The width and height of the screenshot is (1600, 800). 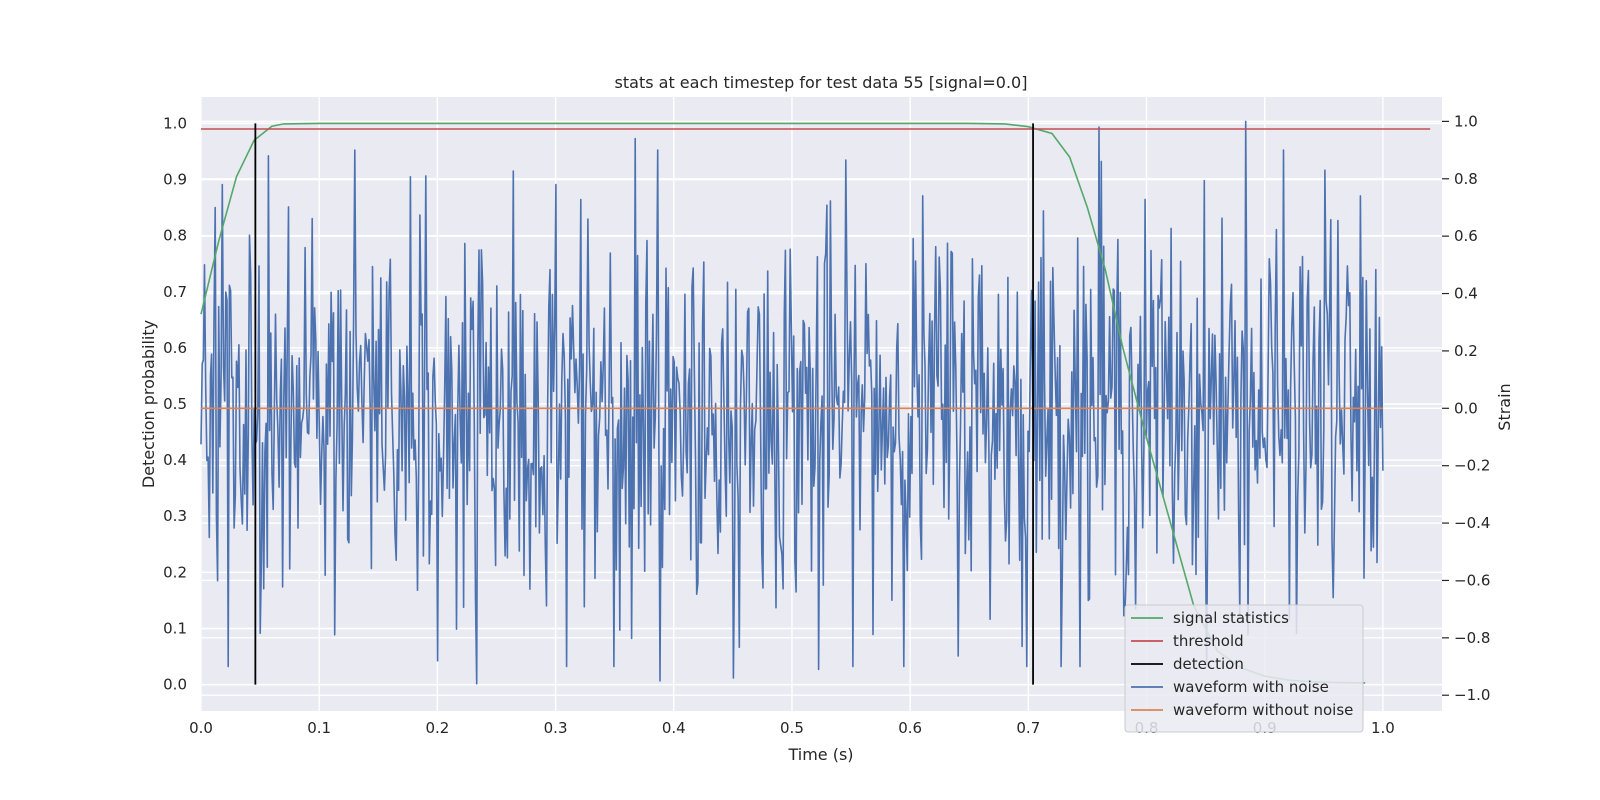 What do you see at coordinates (792, 728) in the screenshot?
I see `x-tick-label: 0.5` at bounding box center [792, 728].